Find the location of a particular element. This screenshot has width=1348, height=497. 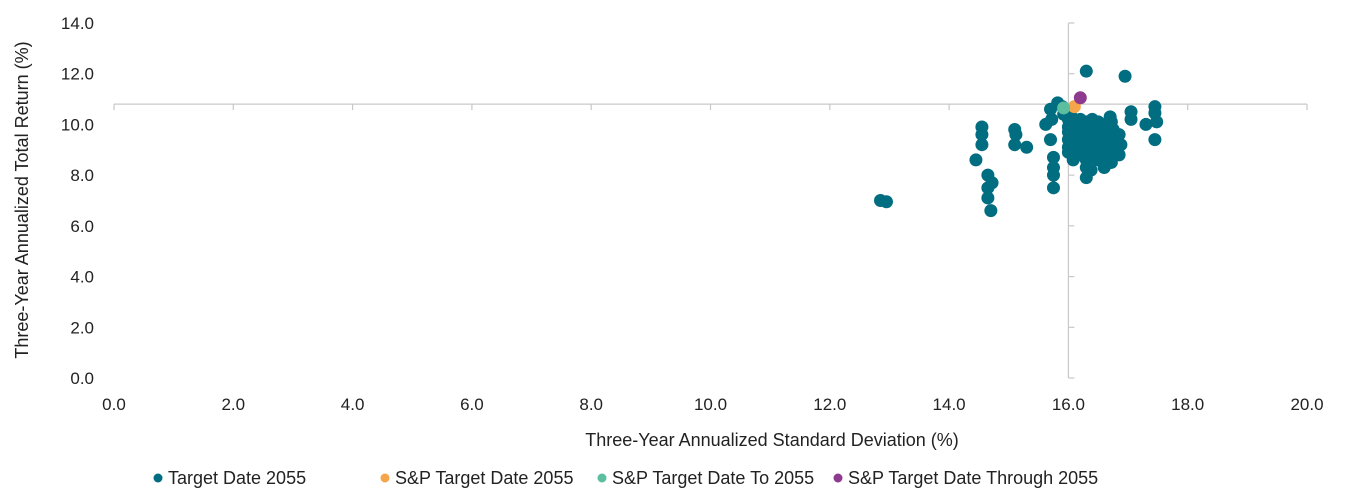

data-points is located at coordinates (1019, 141).